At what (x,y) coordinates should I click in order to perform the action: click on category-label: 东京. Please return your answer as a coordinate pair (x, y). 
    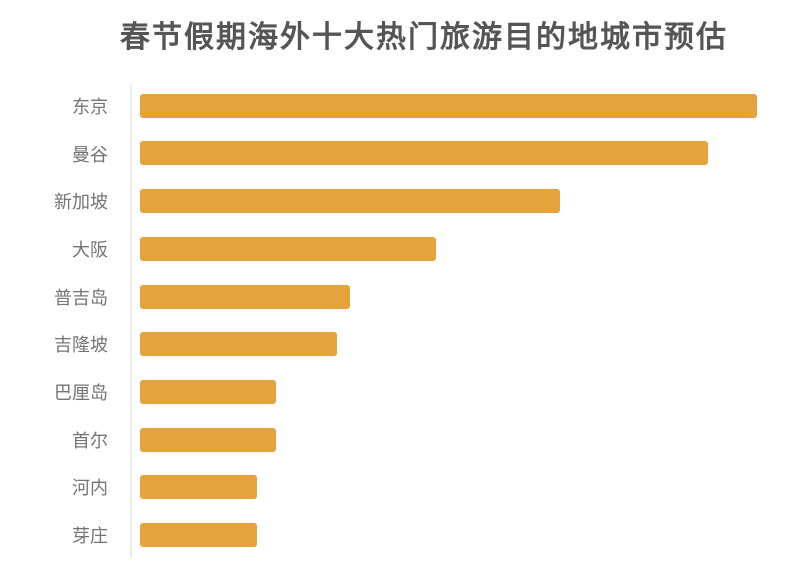
    Looking at the image, I should click on (90, 106).